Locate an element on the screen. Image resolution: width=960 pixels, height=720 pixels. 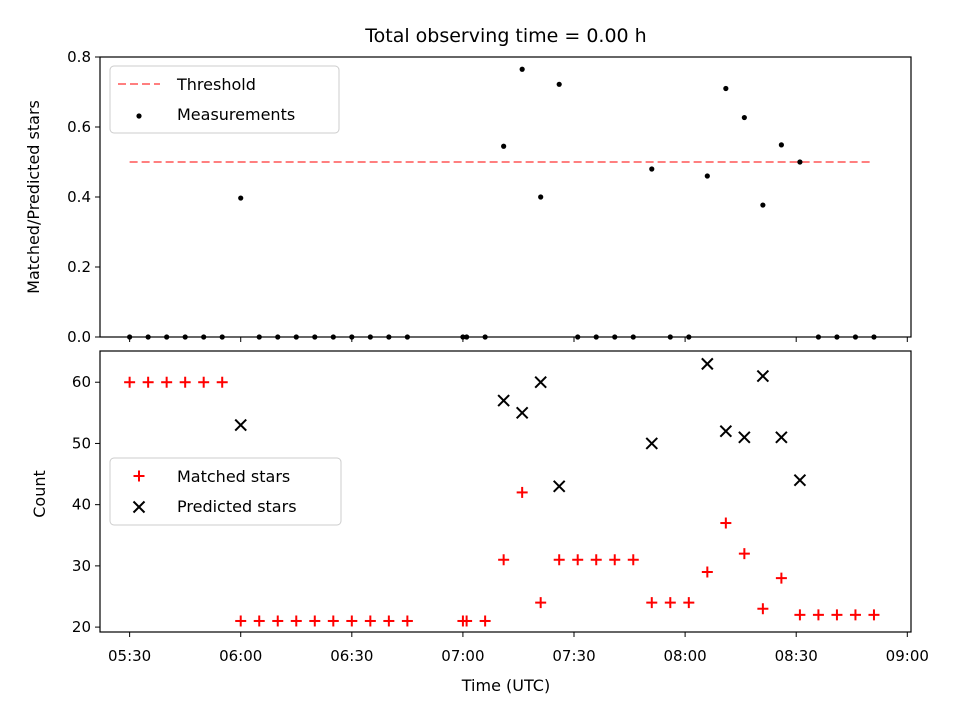
bottom-y-tick-label: 50 is located at coordinates (81, 443).